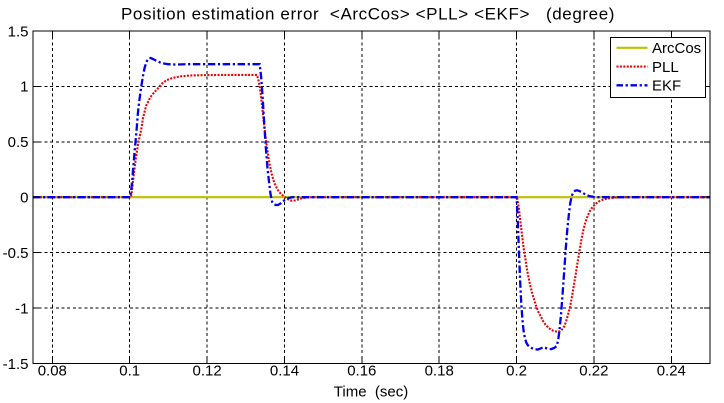  Describe the element at coordinates (18, 142) in the screenshot. I see `svg-text: 0.5` at that location.